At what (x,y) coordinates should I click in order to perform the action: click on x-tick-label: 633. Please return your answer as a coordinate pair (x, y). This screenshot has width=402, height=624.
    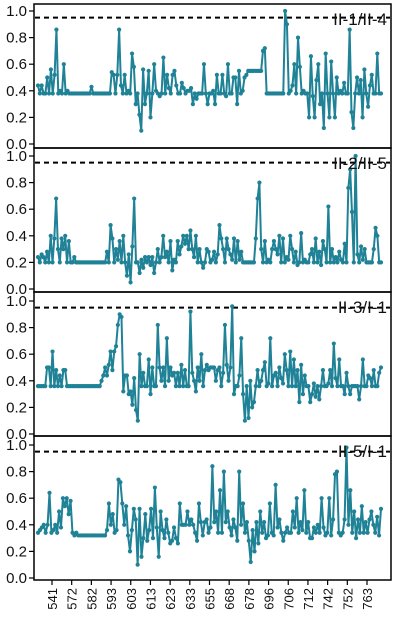
    Looking at the image, I should click on (190, 599).